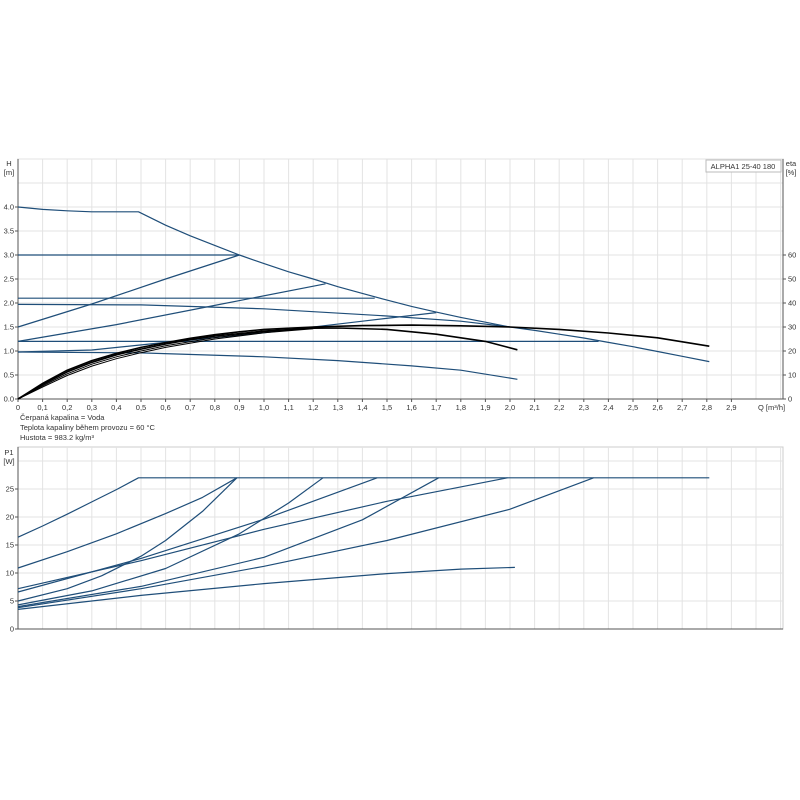  What do you see at coordinates (165, 407) in the screenshot?
I see `x-tick-label: 0,6` at bounding box center [165, 407].